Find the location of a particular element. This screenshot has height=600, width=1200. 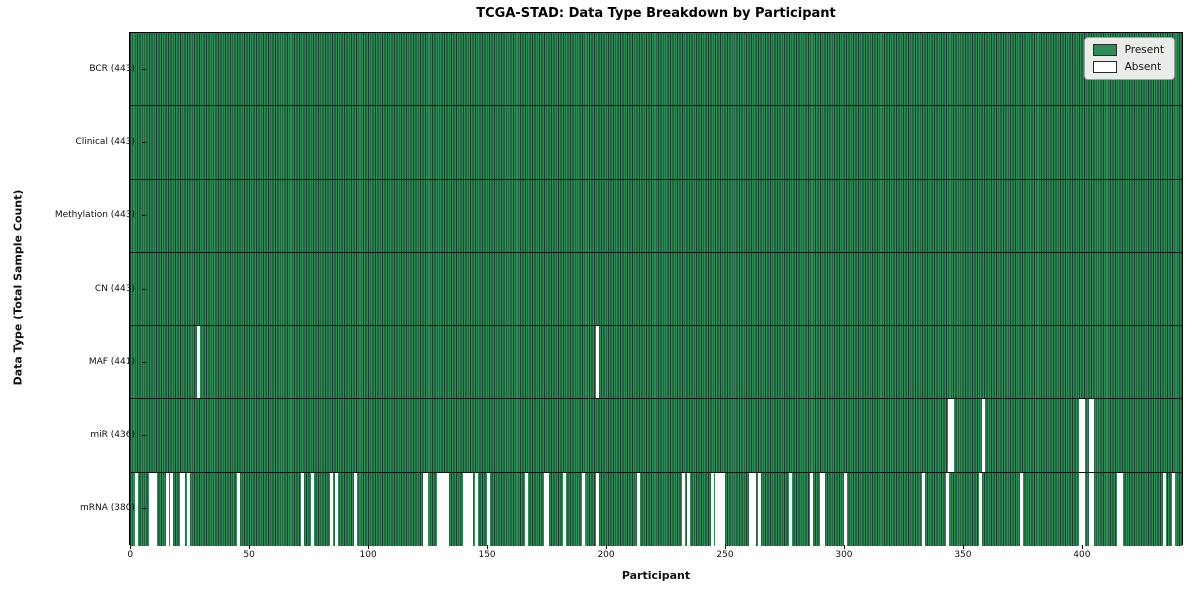

x-tick-label: 350 is located at coordinates (963, 555).